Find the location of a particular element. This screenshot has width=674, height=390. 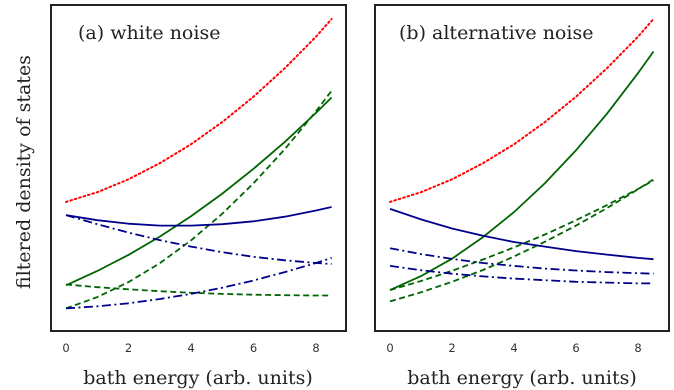

panel-b-series-5-line is located at coordinates (521, 234).